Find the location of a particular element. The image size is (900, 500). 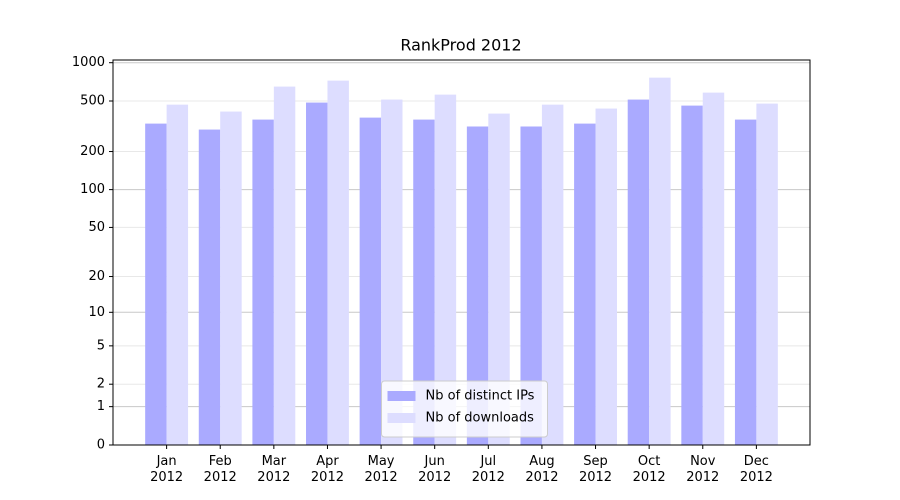

y-tick-label: 0 is located at coordinates (101, 445).